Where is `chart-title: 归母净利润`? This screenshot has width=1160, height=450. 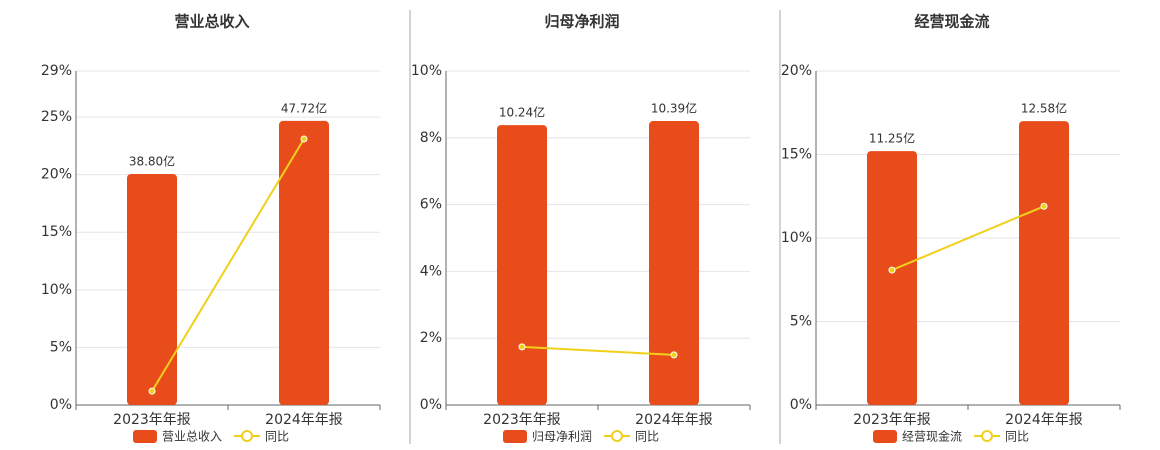
chart-title: 归母净利润 is located at coordinates (581, 22).